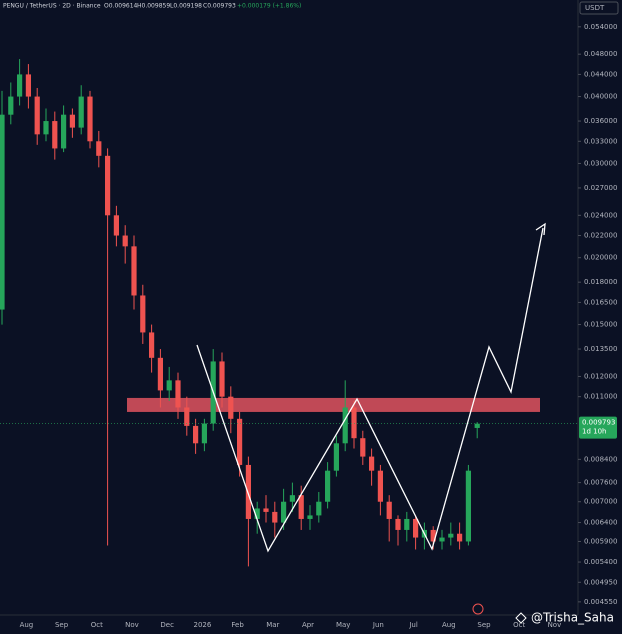  I want to click on x-tick-label: Feb, so click(237, 625).